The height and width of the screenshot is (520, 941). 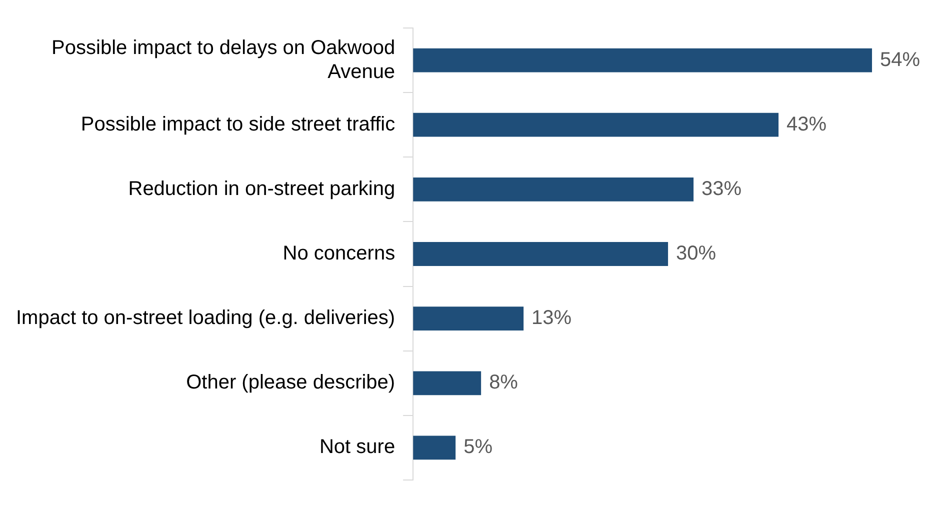 What do you see at coordinates (696, 253) in the screenshot?
I see `data-label: 30%` at bounding box center [696, 253].